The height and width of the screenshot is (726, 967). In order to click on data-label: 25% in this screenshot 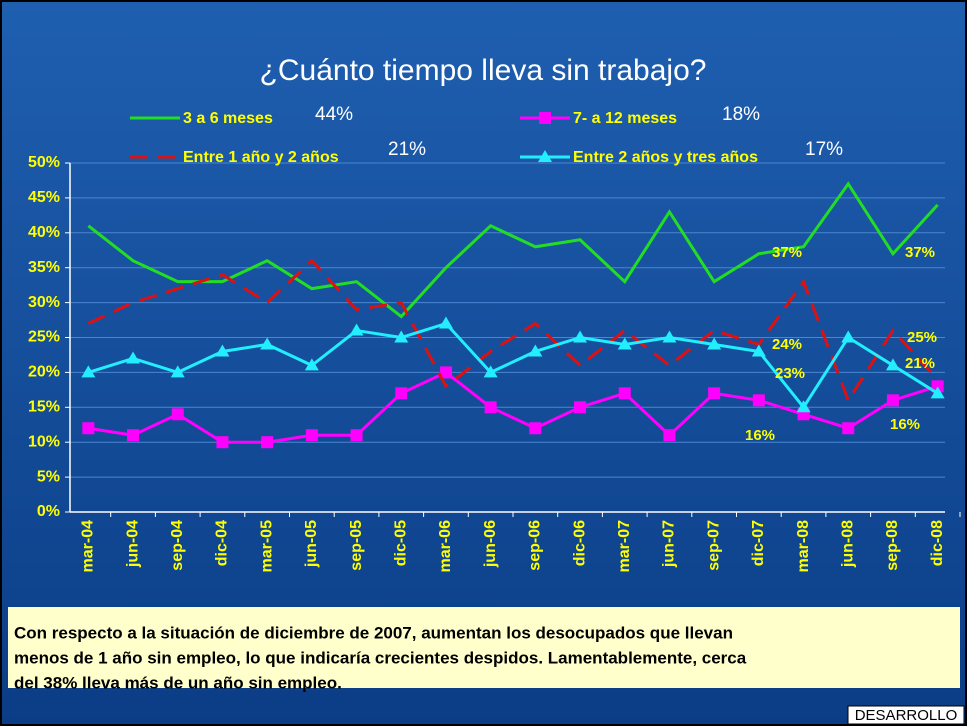, I will do `click(922, 337)`.